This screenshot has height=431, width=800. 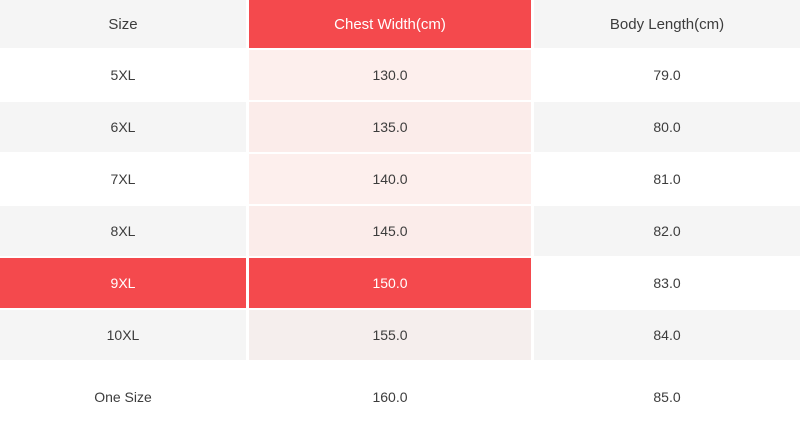 I want to click on column-header-body-length: Body Length(cm), so click(x=667, y=24).